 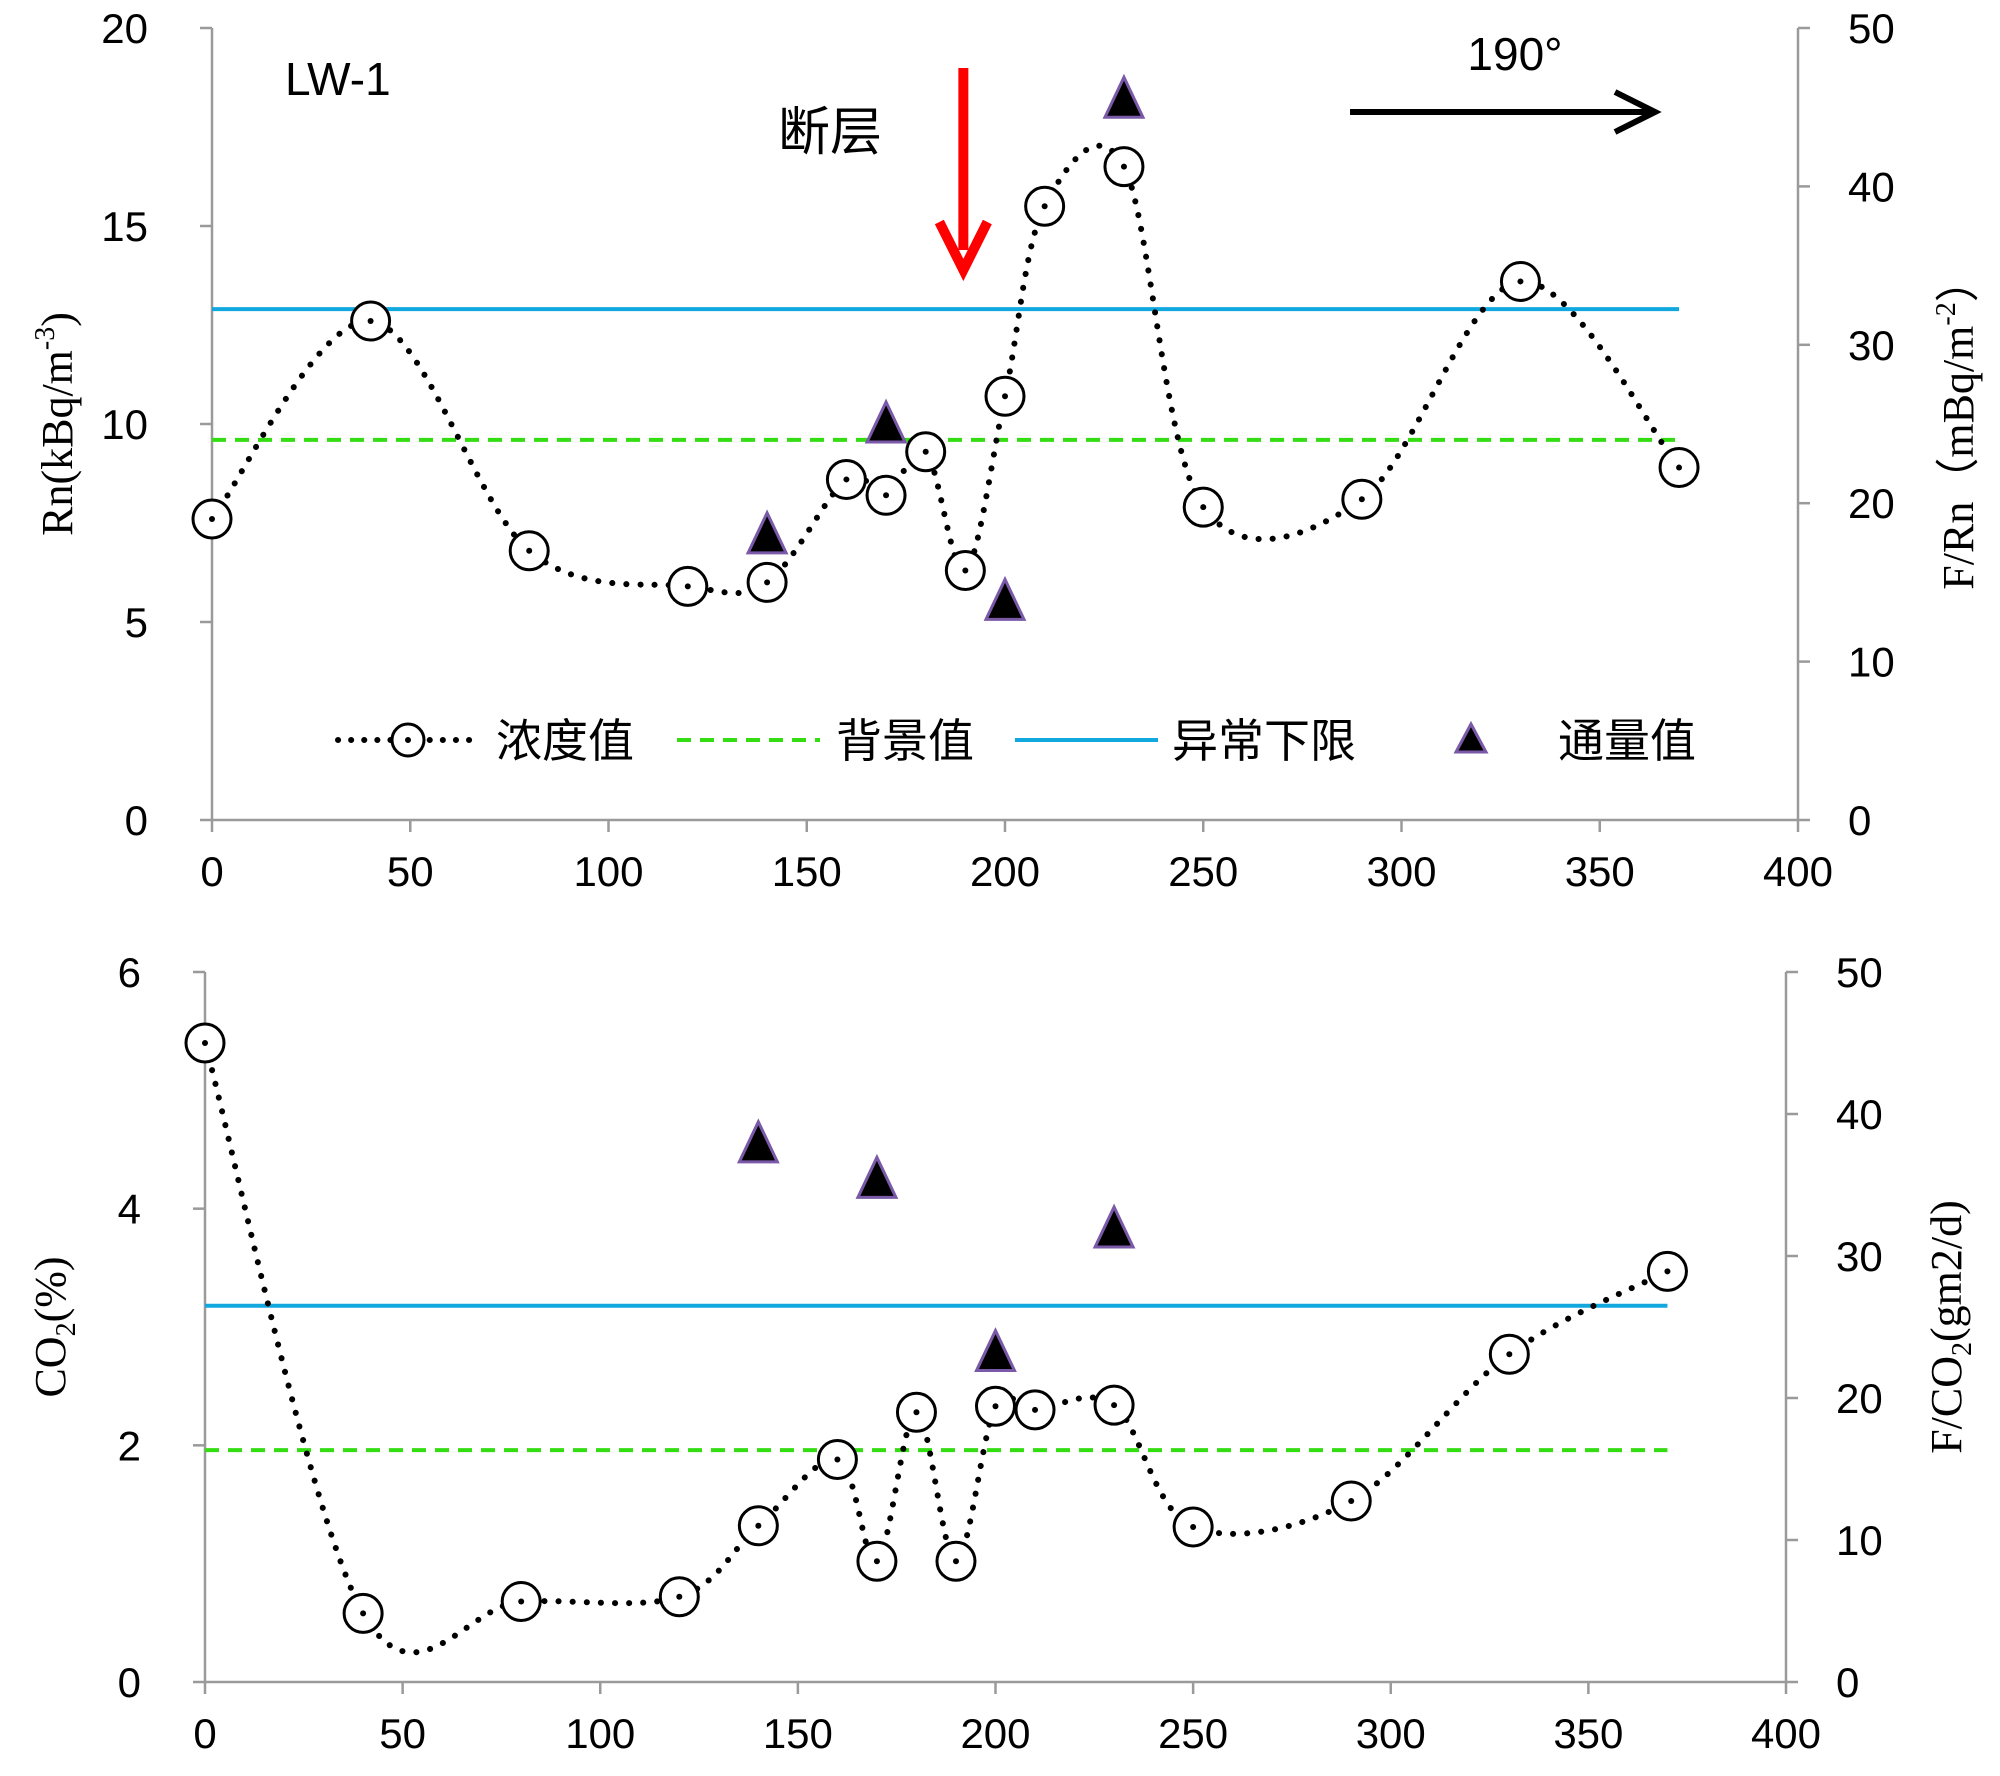 I want to click on left-y-tick-label: 2, so click(x=129, y=1445).